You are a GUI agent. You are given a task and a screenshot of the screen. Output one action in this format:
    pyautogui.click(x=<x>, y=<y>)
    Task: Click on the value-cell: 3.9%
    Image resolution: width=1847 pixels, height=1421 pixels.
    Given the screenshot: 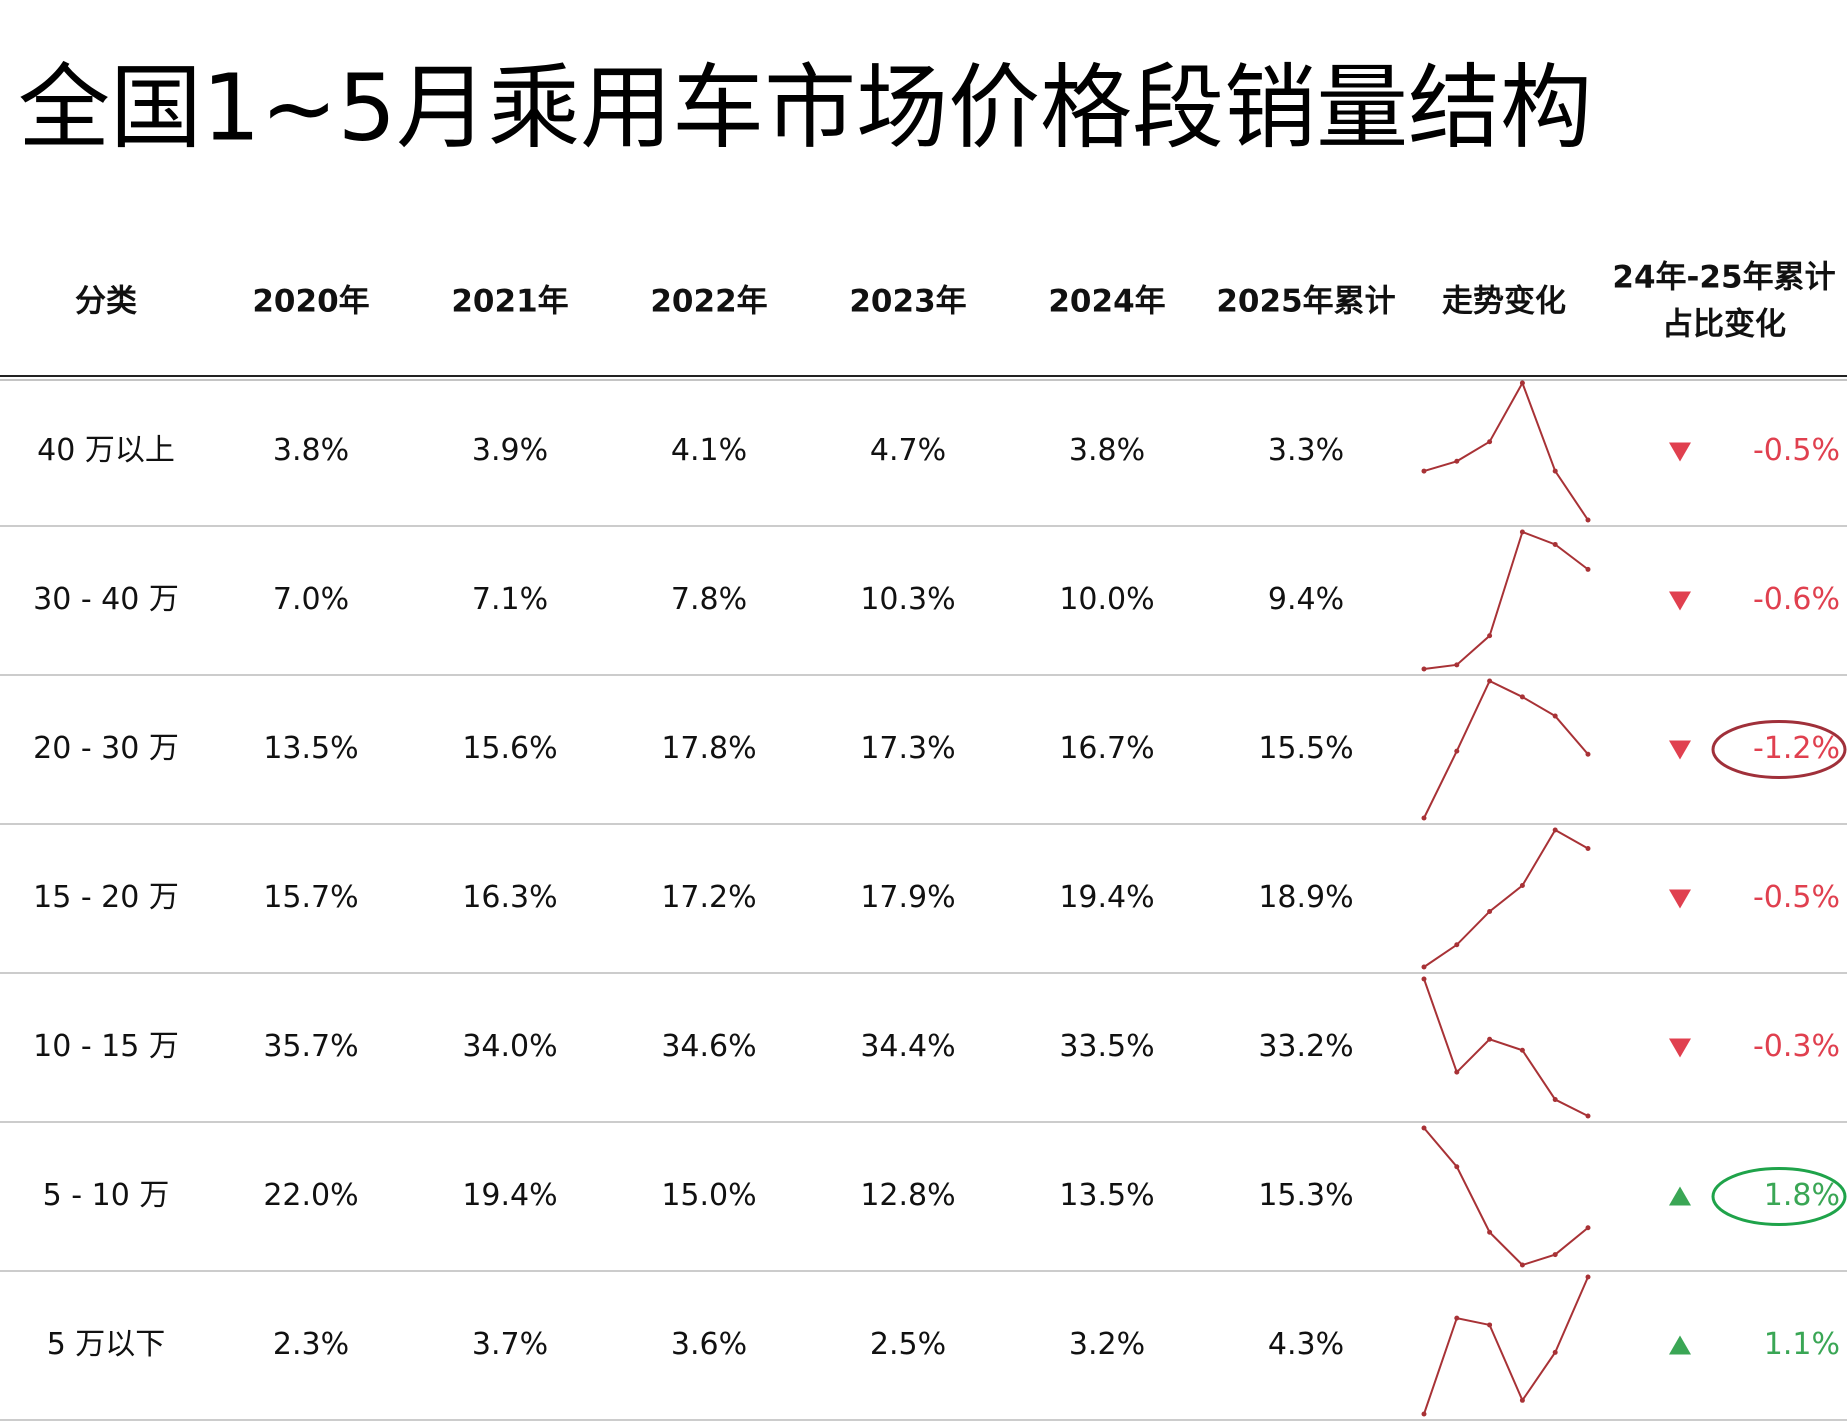 What is the action you would take?
    pyautogui.click(x=510, y=450)
    